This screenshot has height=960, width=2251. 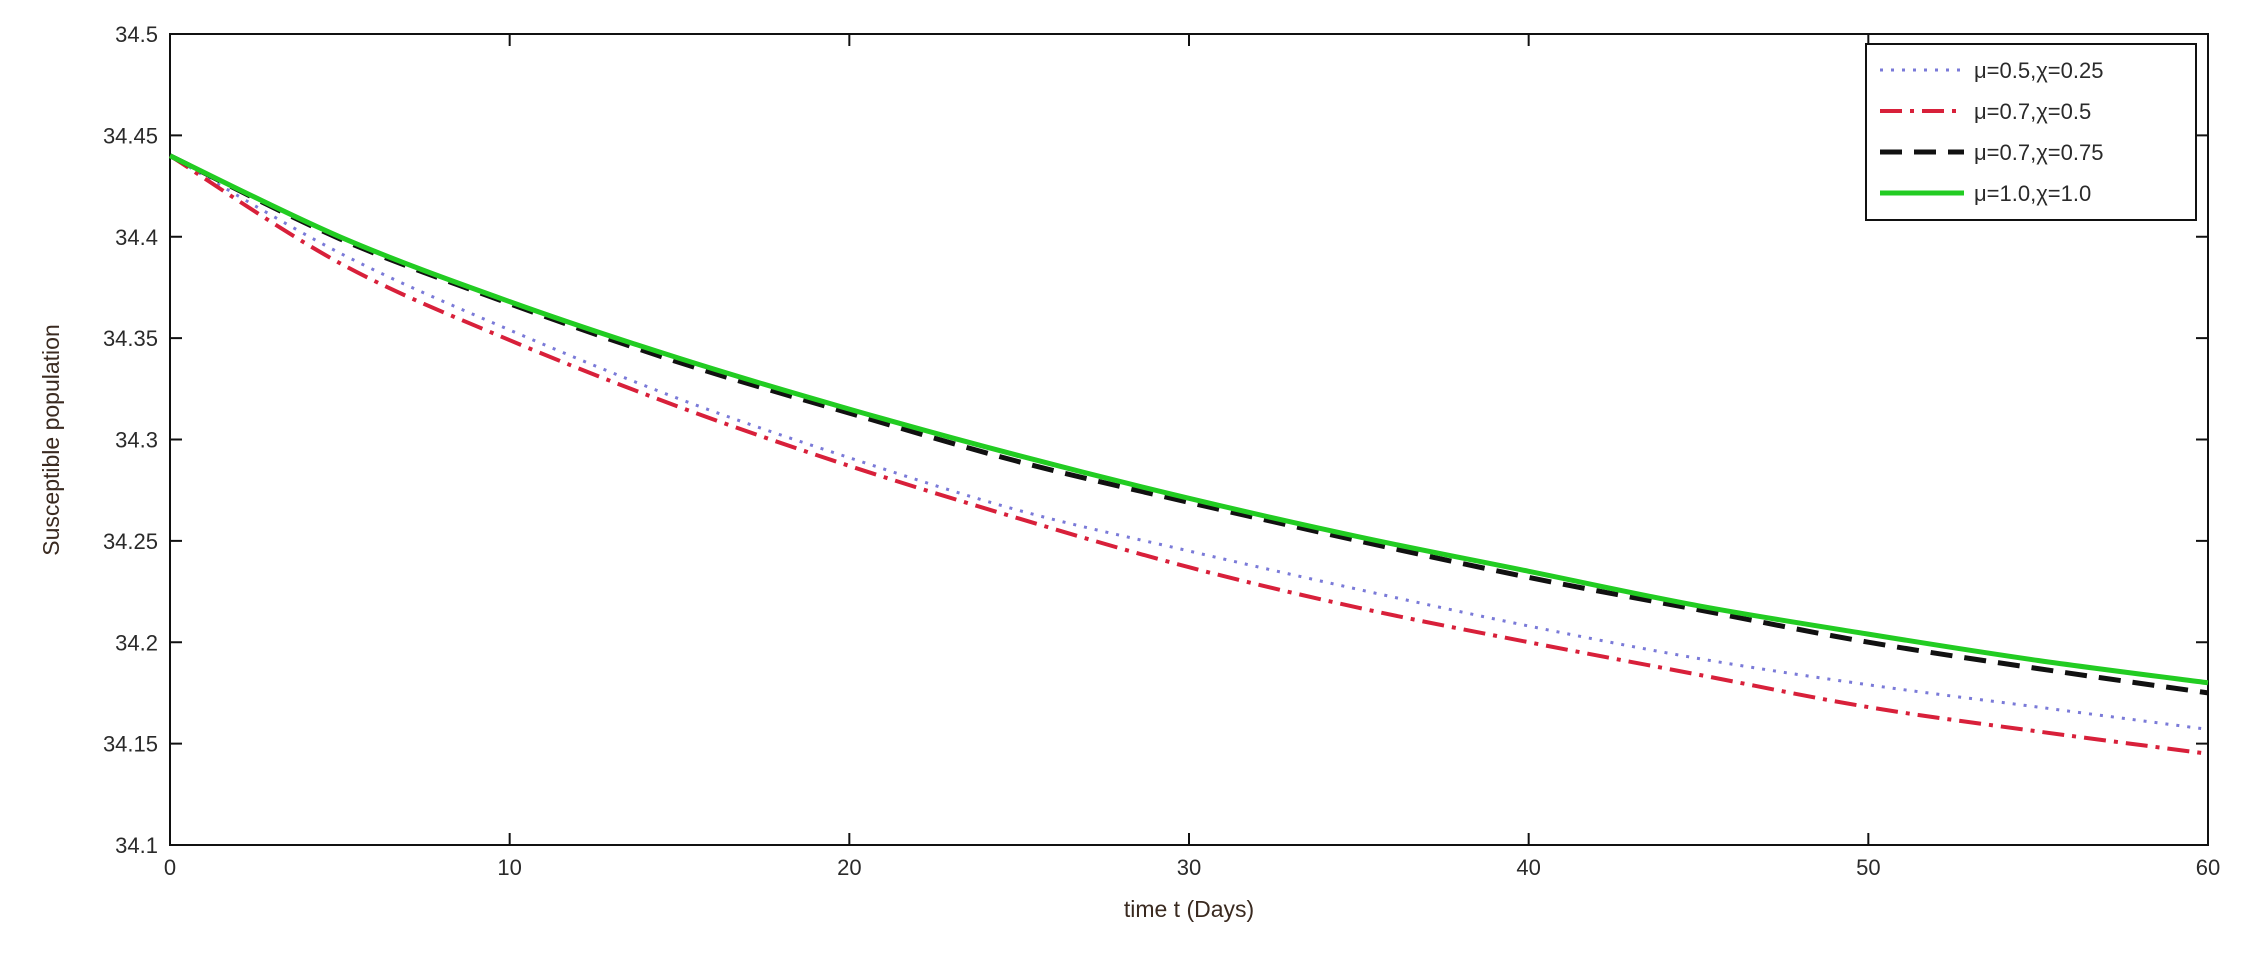 I want to click on y-tick-label: 34.1, so click(x=136, y=845).